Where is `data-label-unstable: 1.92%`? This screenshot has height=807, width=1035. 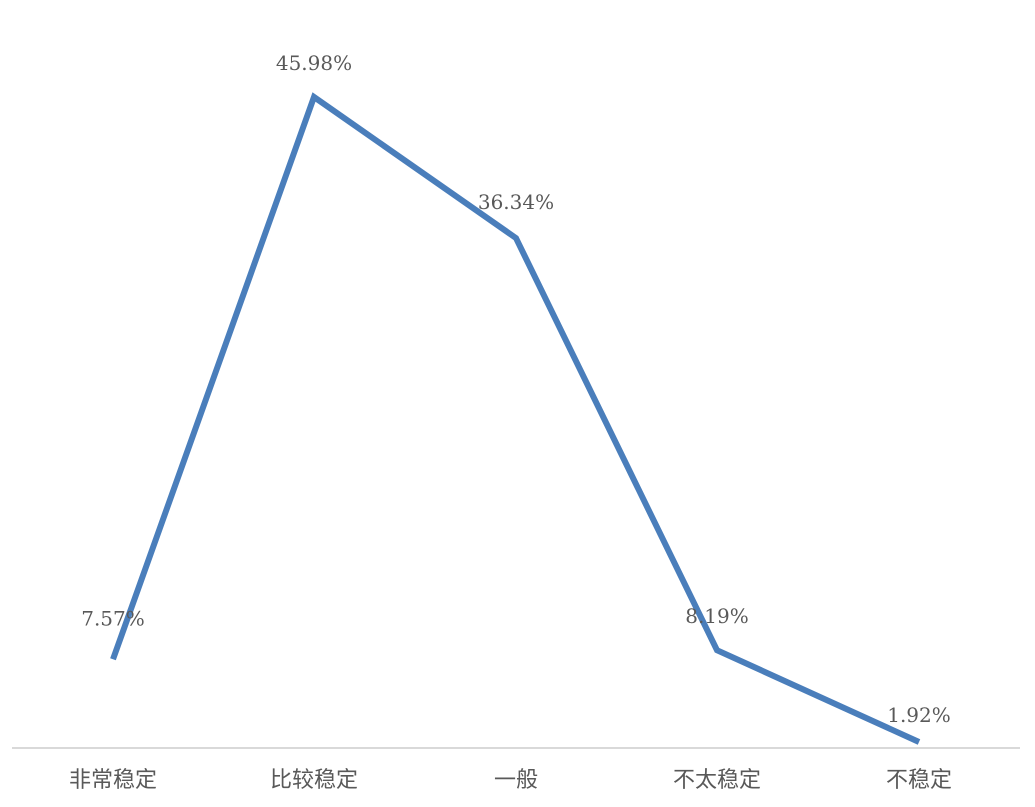 data-label-unstable: 1.92% is located at coordinates (919, 715).